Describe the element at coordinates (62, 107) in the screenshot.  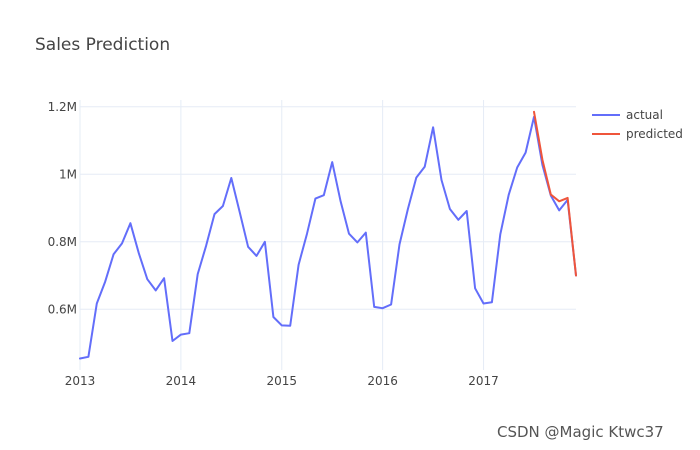
I see `y-tick-label: 1.2M` at that location.